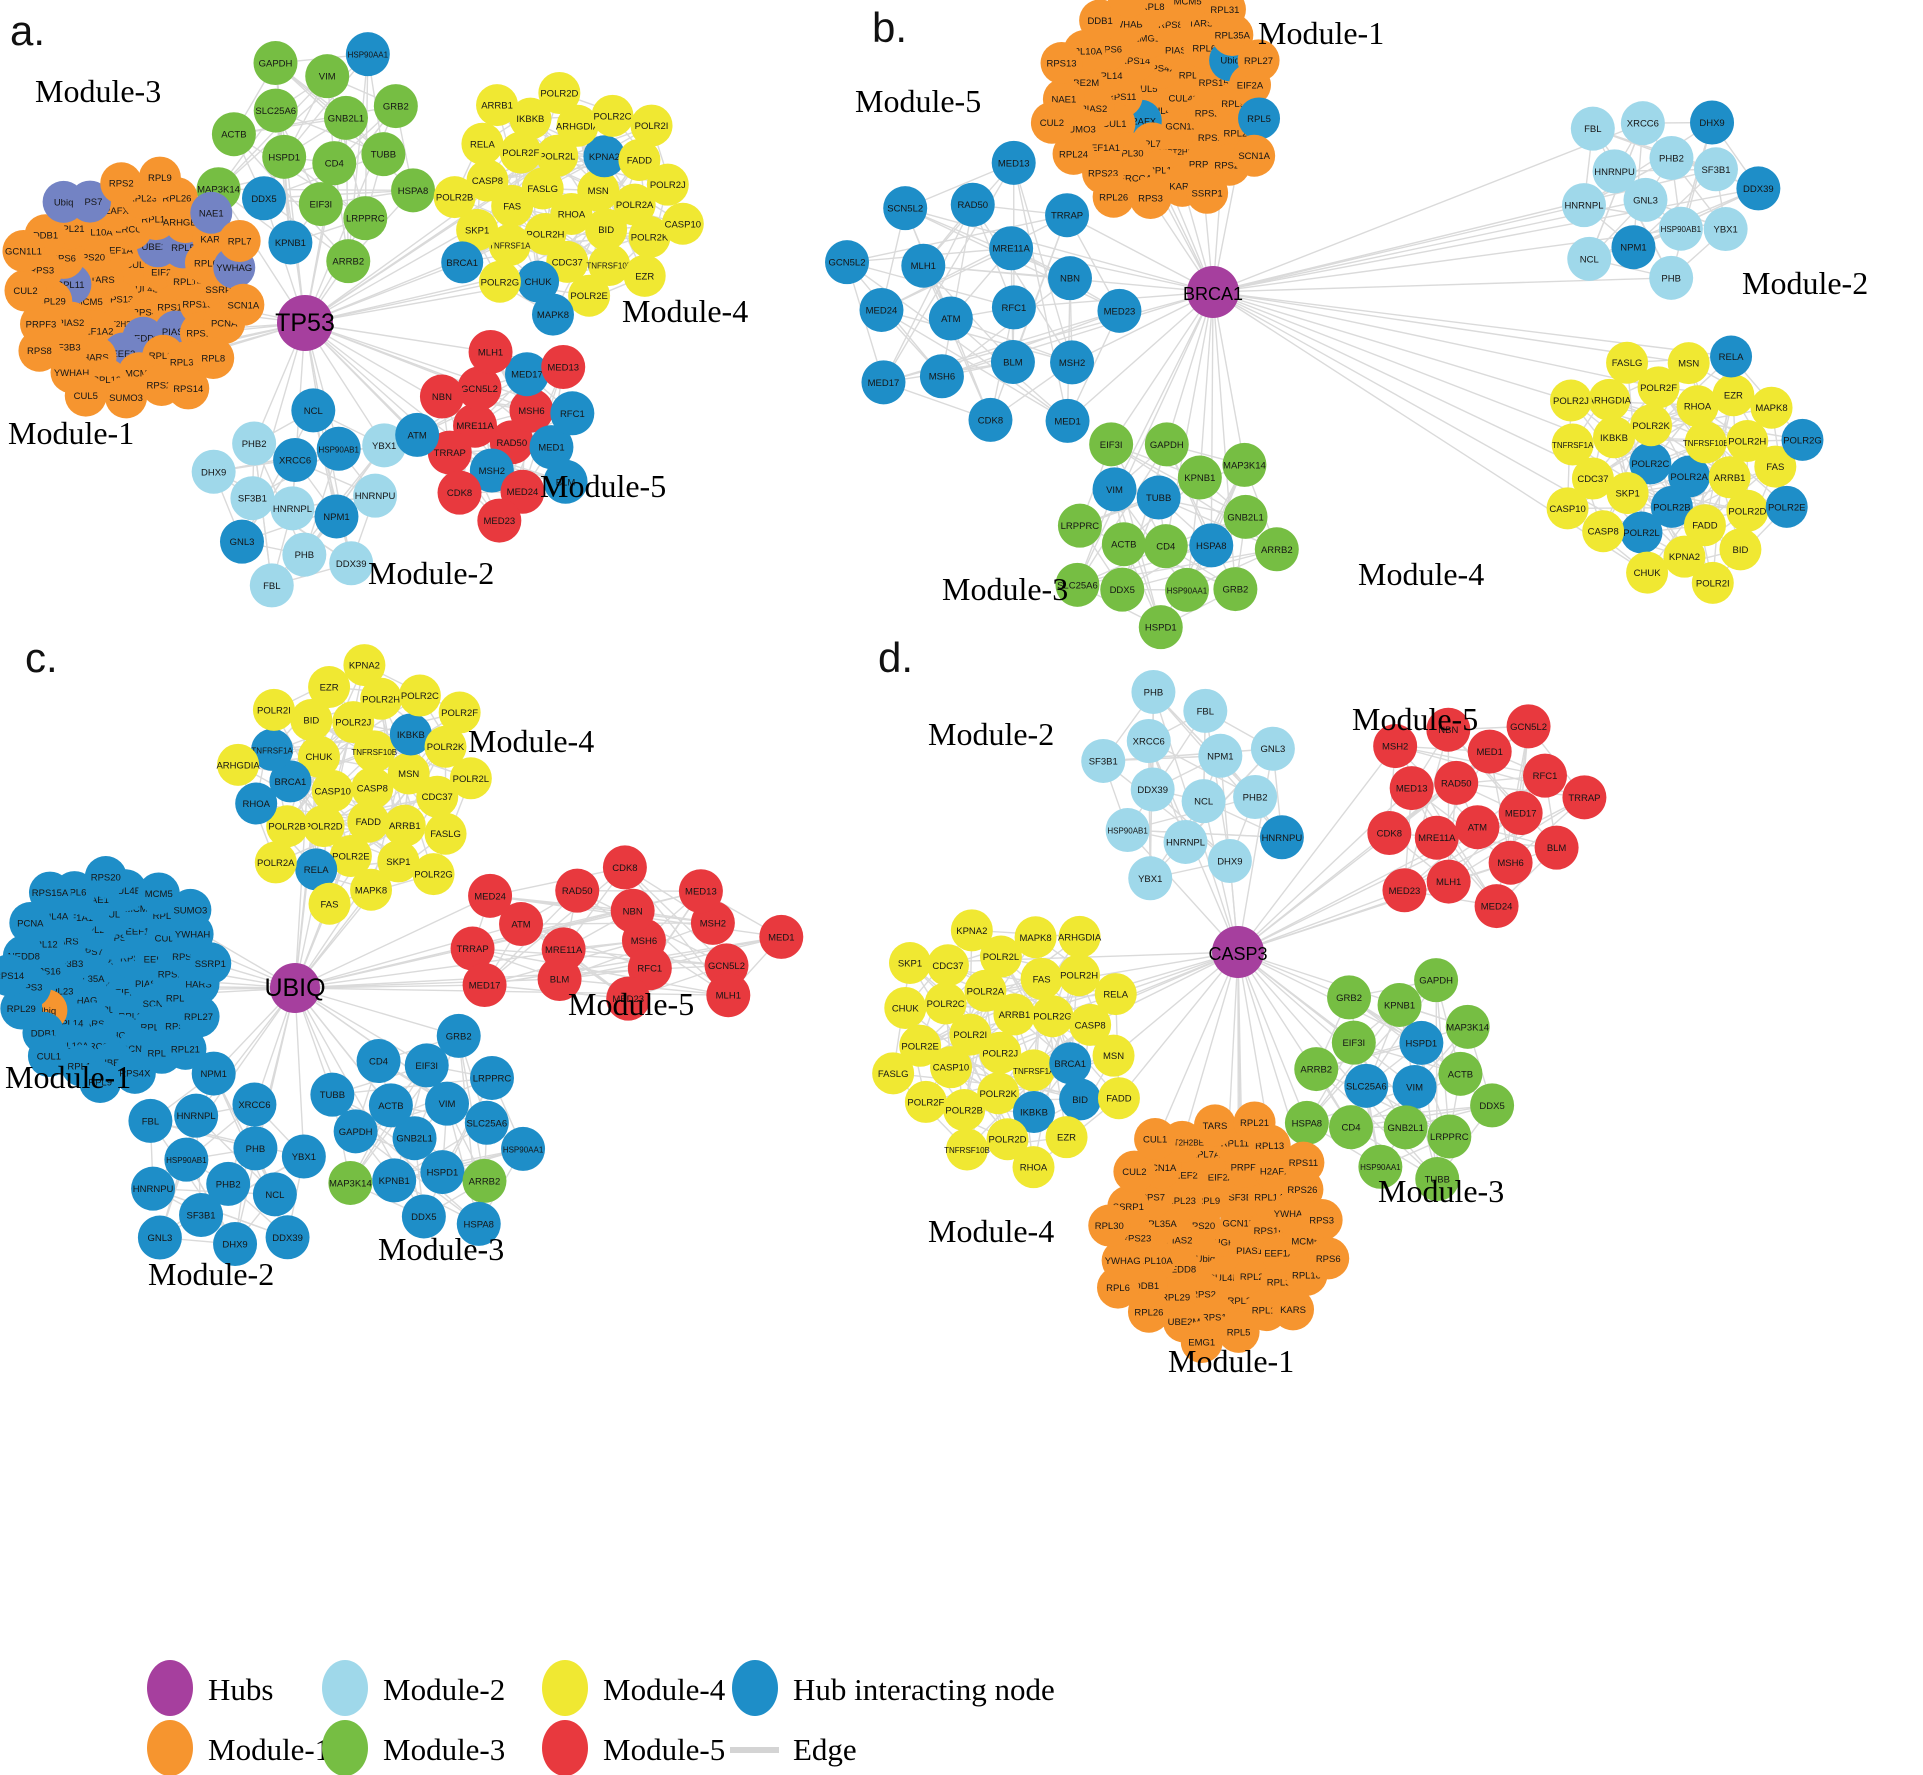  Describe the element at coordinates (484, 985) in the screenshot. I see `node-MED17` at that location.